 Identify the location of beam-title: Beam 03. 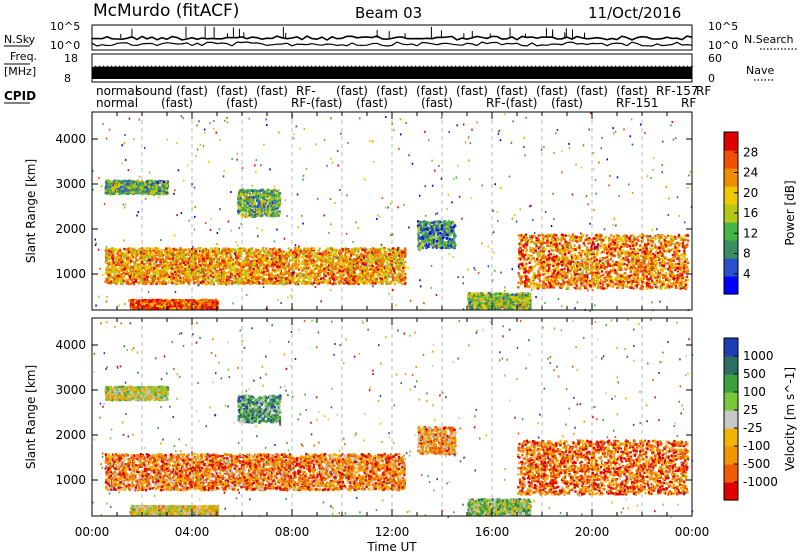
(388, 13).